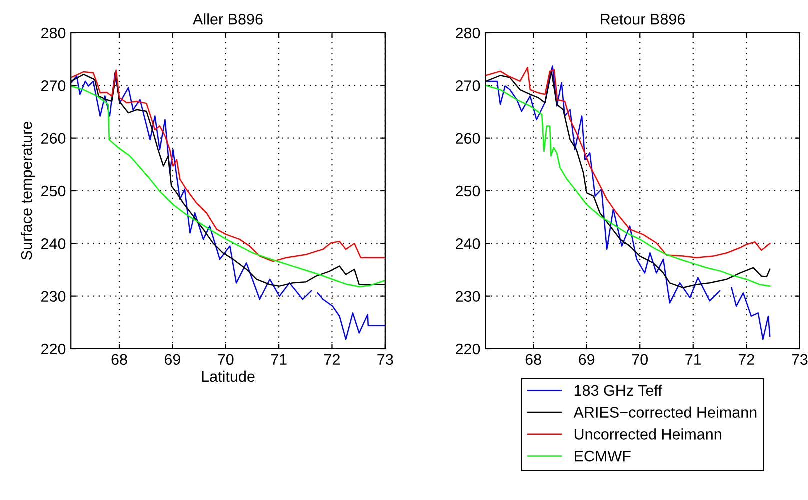 This screenshot has height=500, width=808. Describe the element at coordinates (228, 376) in the screenshot. I see `x-axis-title: Latitude` at that location.